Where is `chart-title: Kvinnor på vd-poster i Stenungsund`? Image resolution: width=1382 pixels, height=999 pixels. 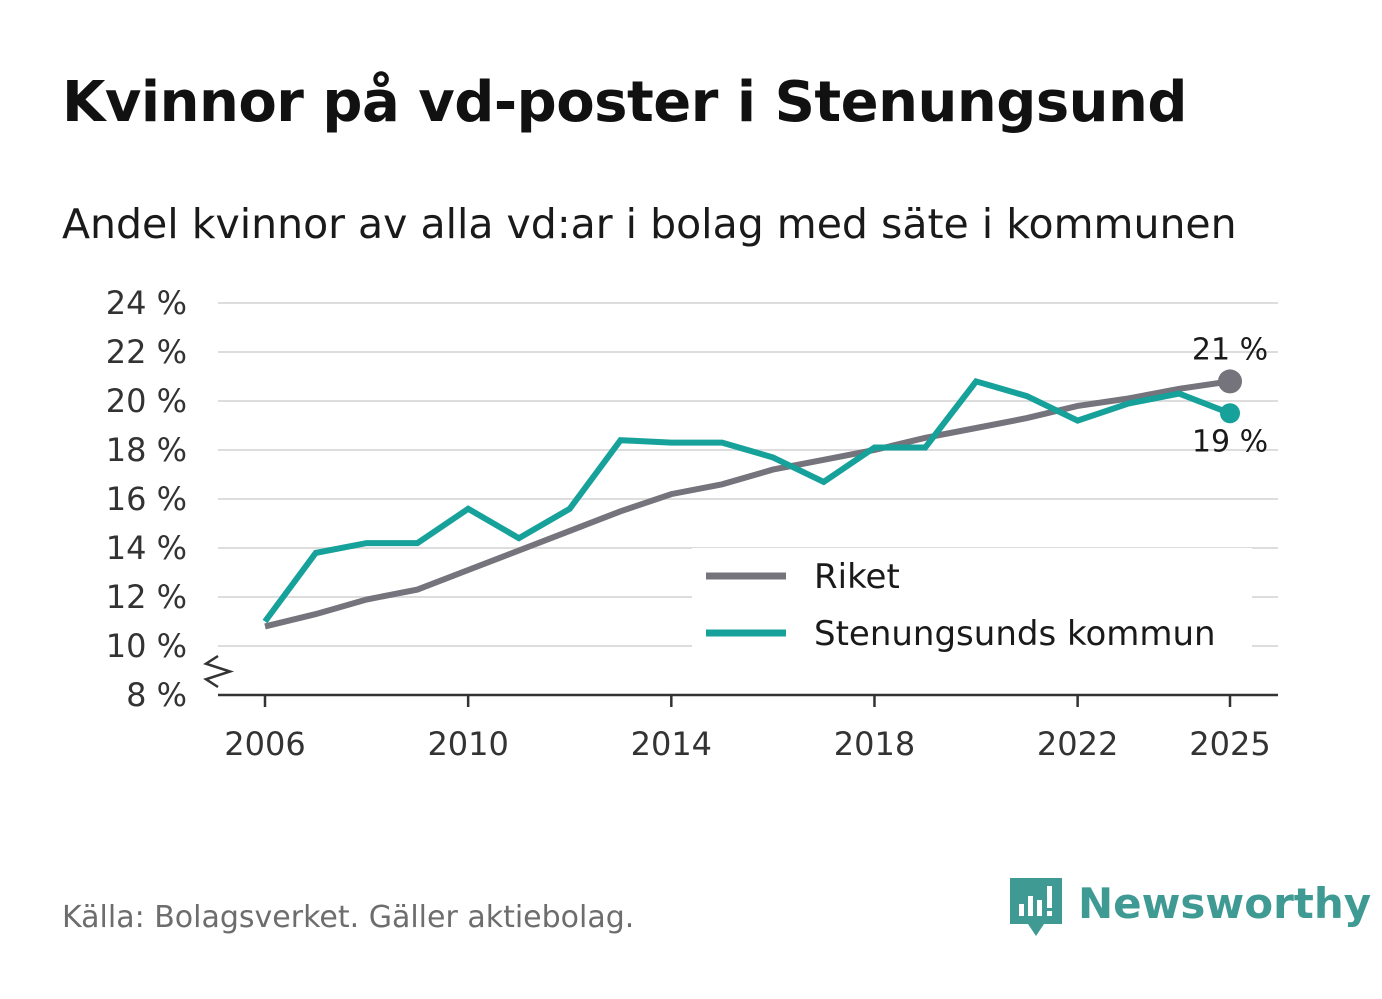 chart-title: Kvinnor på vd-poster i Stenungsund is located at coordinates (624, 102).